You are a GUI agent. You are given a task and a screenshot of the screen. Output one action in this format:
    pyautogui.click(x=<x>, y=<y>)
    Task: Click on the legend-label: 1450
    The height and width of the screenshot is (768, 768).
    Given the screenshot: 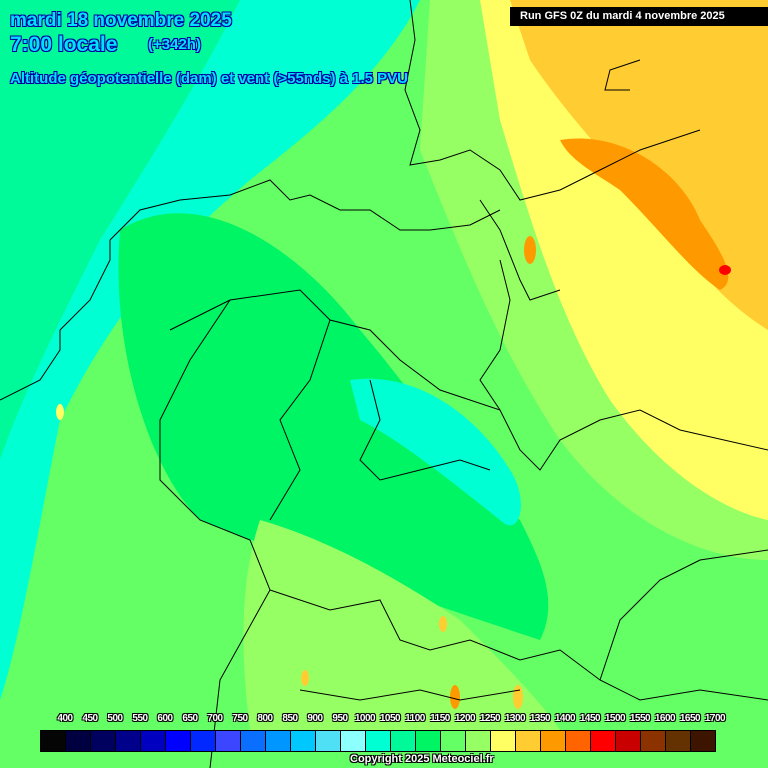 What is the action you would take?
    pyautogui.click(x=590, y=718)
    